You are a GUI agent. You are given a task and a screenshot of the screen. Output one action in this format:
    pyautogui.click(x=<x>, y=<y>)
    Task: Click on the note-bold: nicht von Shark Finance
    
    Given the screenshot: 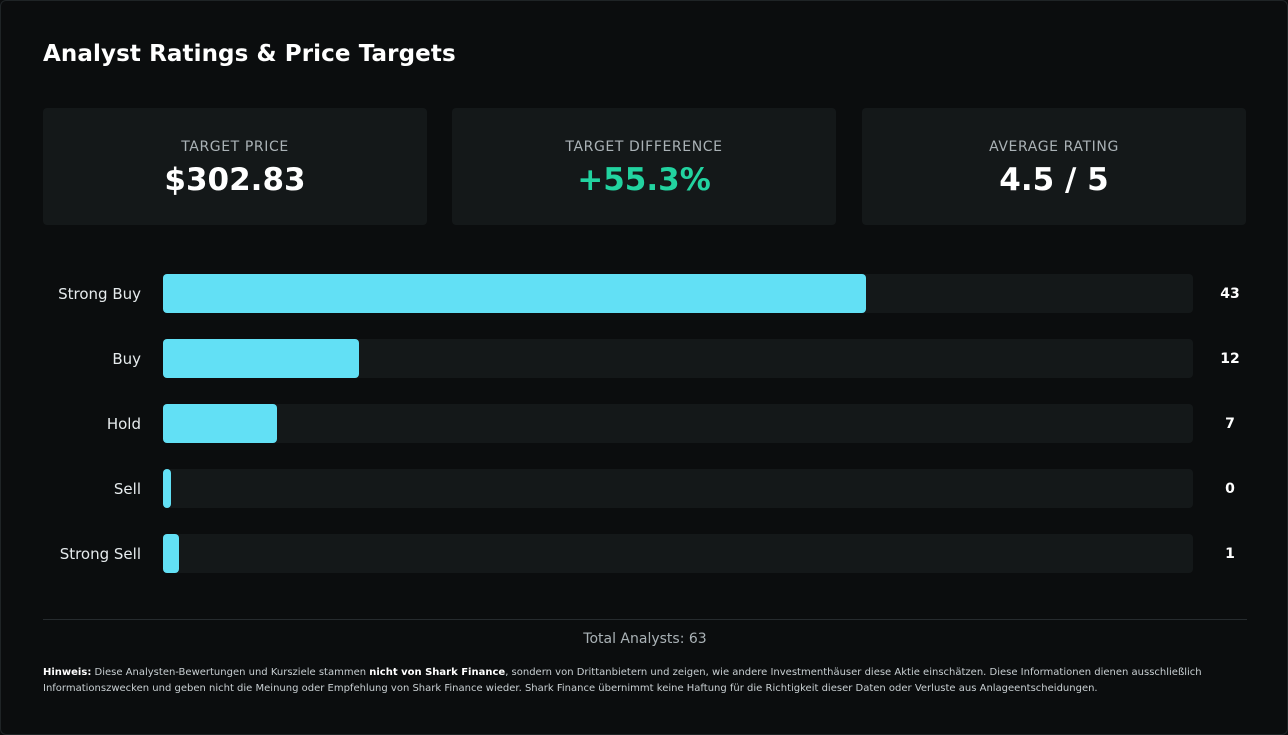 What is the action you would take?
    pyautogui.click(x=437, y=672)
    